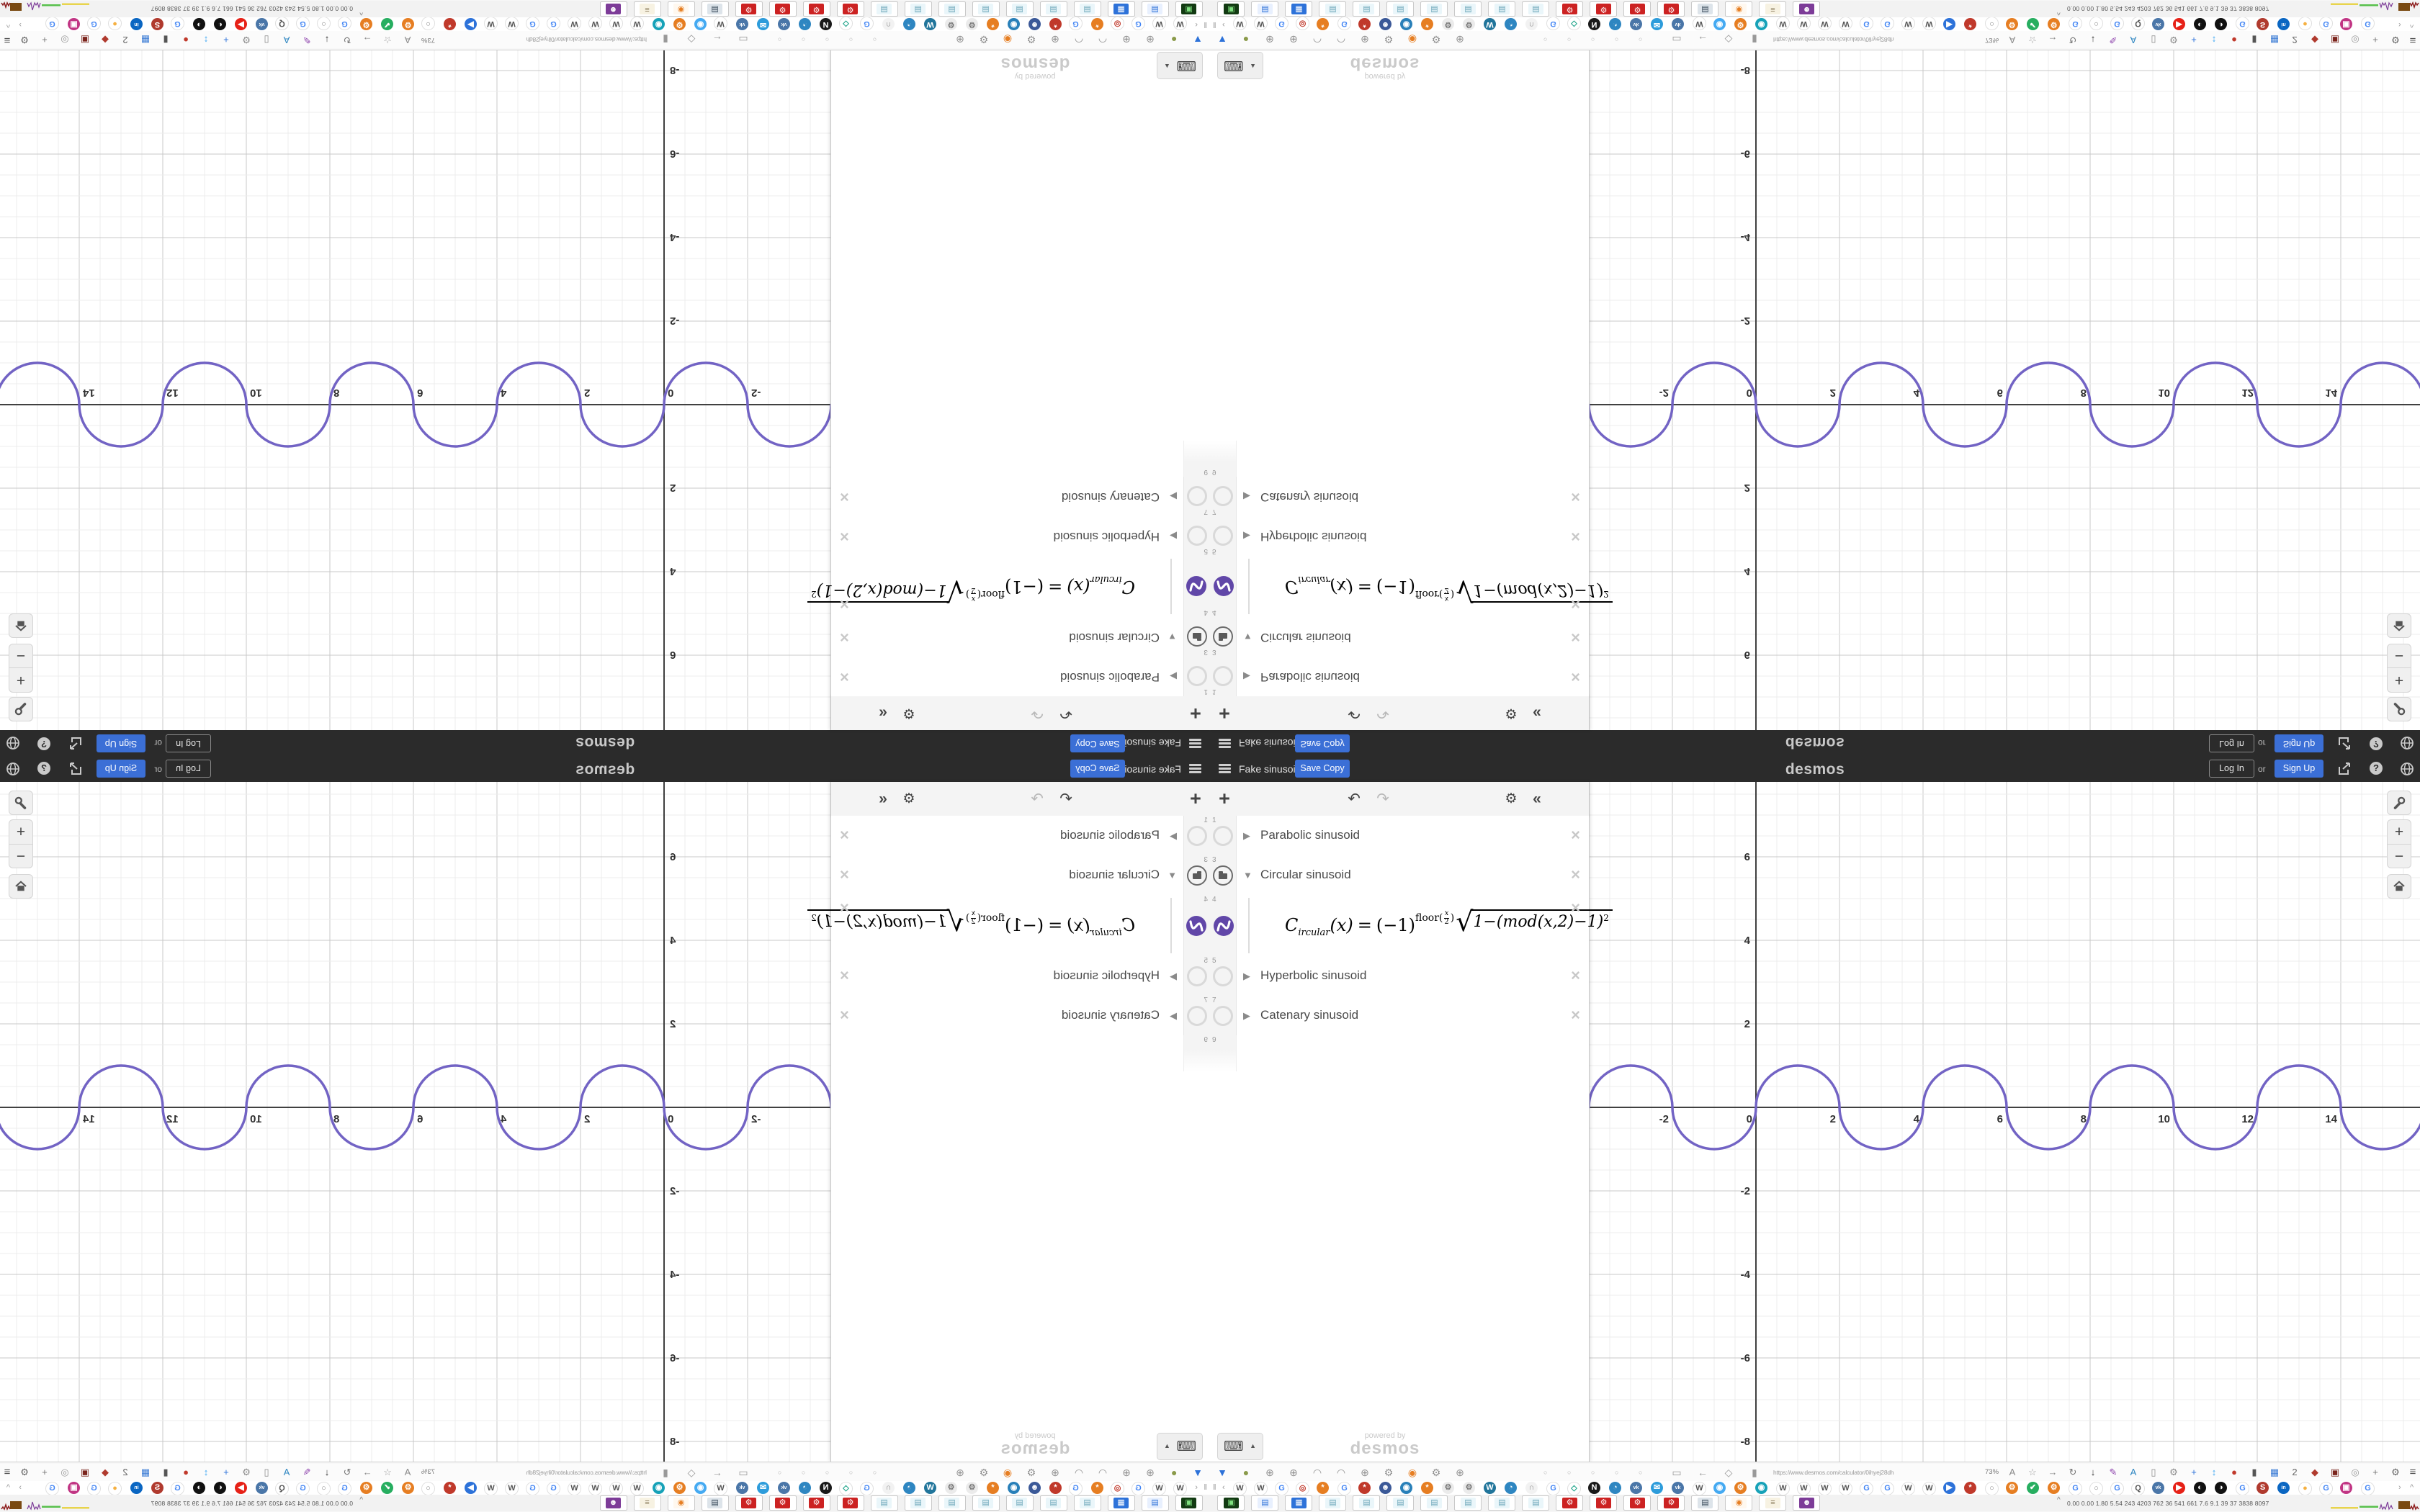  What do you see at coordinates (7, 40) in the screenshot?
I see `browser-menu-icon: ≡` at bounding box center [7, 40].